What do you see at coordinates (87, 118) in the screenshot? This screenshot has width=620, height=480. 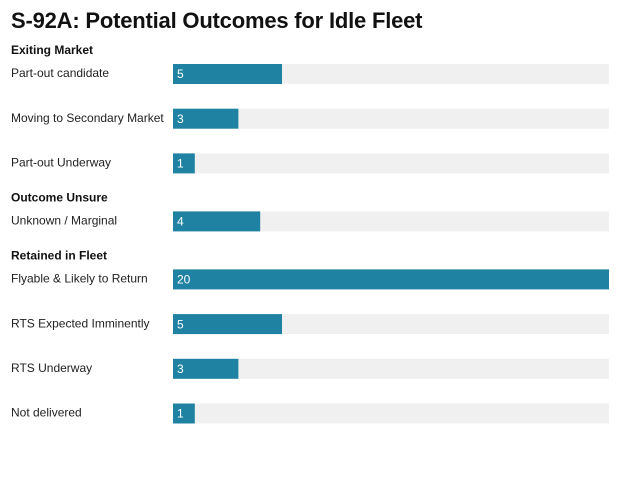 I see `category-label: Moving to Secondary Market` at bounding box center [87, 118].